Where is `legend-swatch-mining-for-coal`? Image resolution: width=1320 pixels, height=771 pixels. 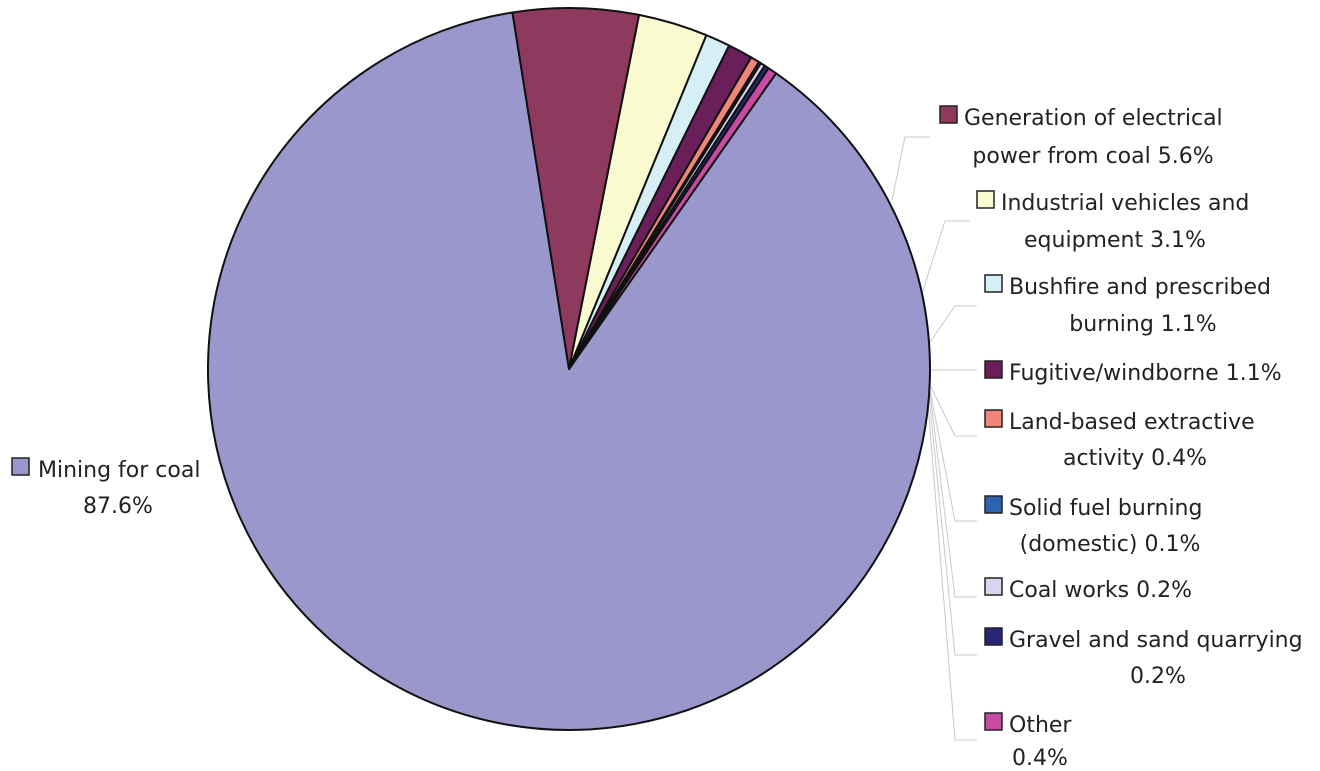 legend-swatch-mining-for-coal is located at coordinates (20, 466).